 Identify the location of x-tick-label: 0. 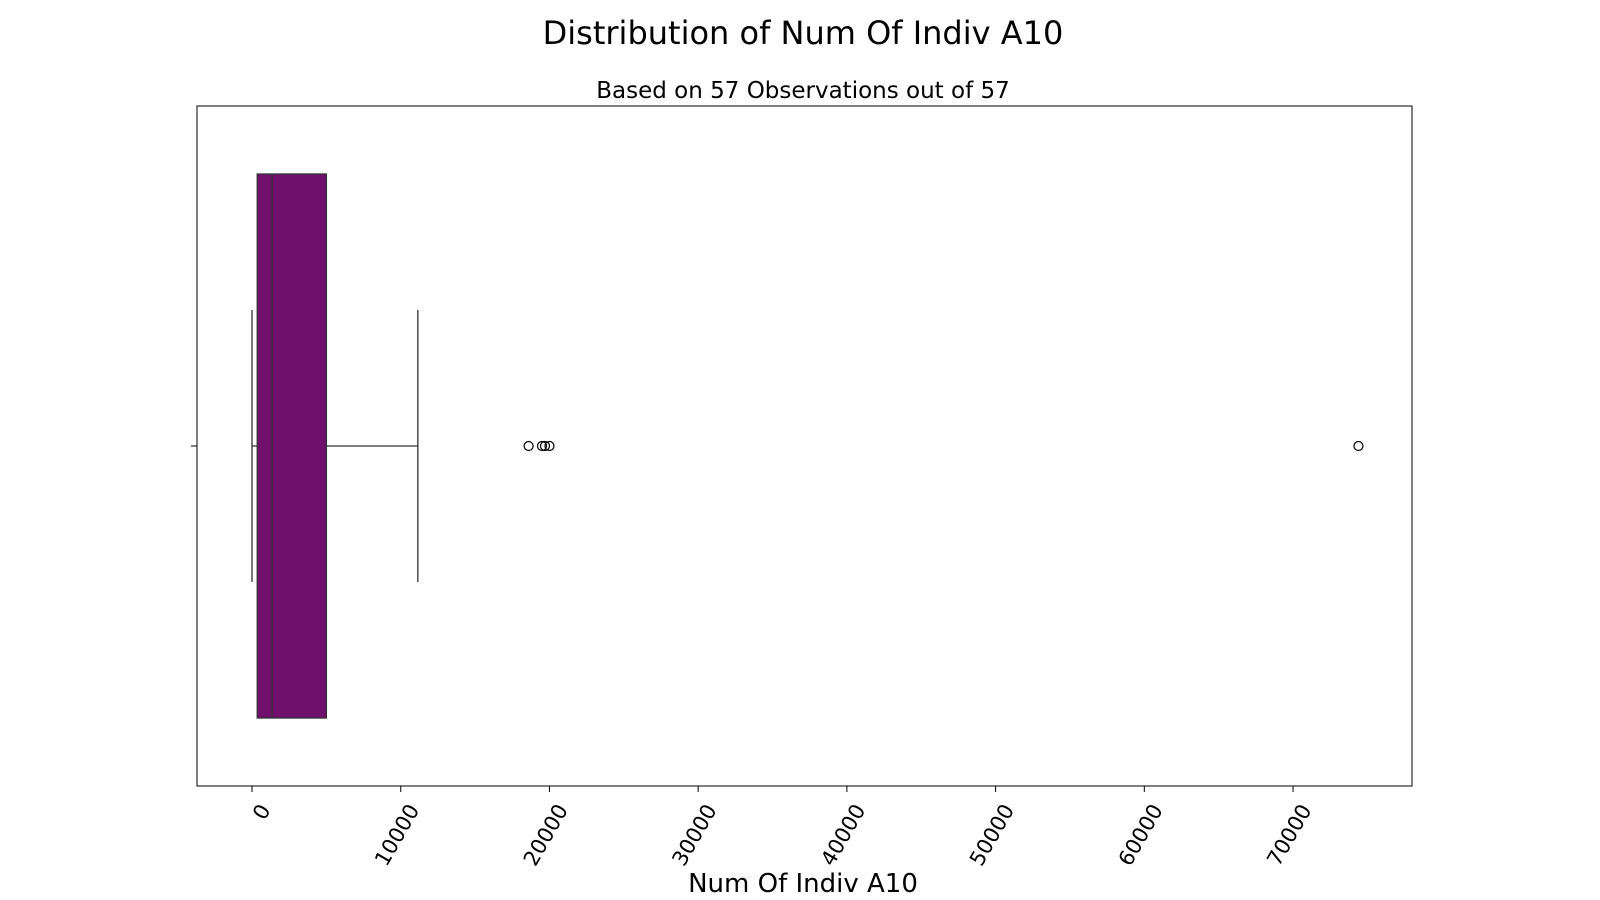
(261, 812).